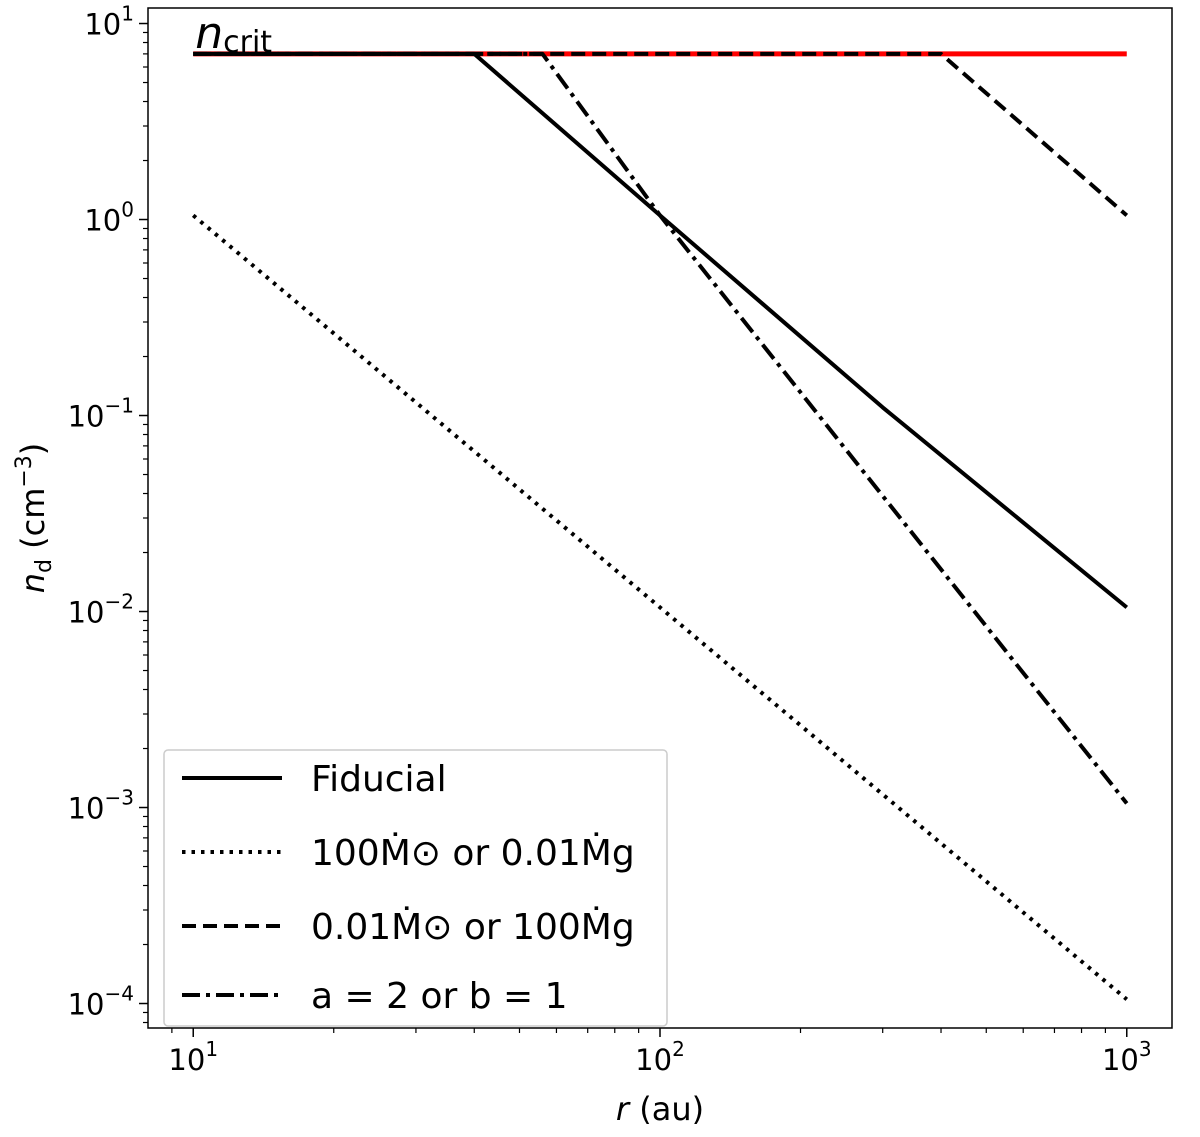 This screenshot has height=1137, width=1200. I want to click on series-line-dashed, so click(661, 134).